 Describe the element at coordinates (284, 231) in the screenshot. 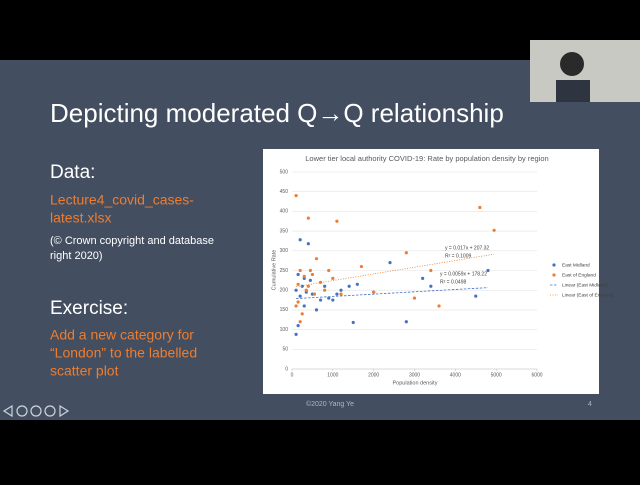

I see `y-tick-label: 350` at that location.